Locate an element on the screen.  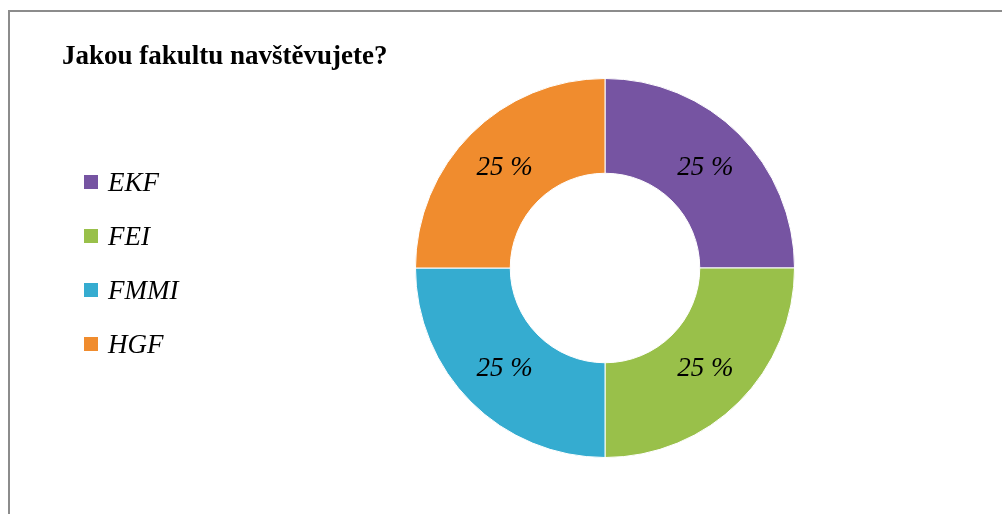
chart-title: Jakou fakultu navštěvujete? is located at coordinates (225, 55).